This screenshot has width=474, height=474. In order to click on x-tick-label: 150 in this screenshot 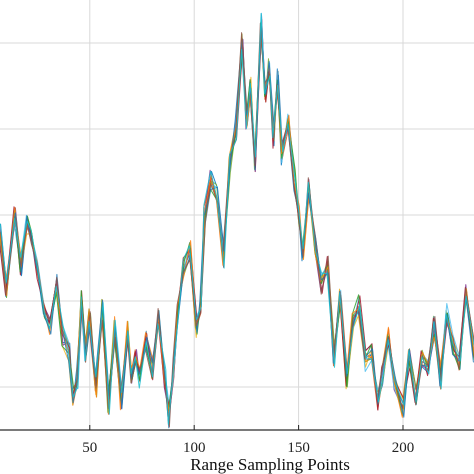, I will do `click(298, 448)`.